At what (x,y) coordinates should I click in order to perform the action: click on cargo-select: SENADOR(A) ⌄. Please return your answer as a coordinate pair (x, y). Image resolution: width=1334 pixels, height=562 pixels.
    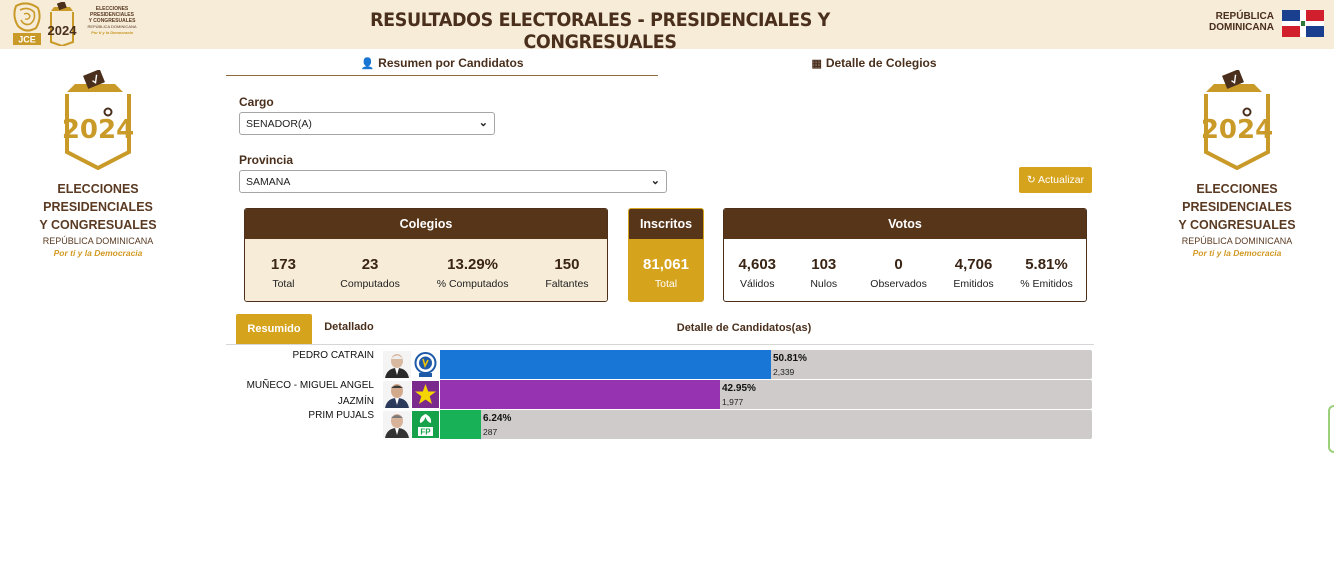
    Looking at the image, I should click on (367, 123).